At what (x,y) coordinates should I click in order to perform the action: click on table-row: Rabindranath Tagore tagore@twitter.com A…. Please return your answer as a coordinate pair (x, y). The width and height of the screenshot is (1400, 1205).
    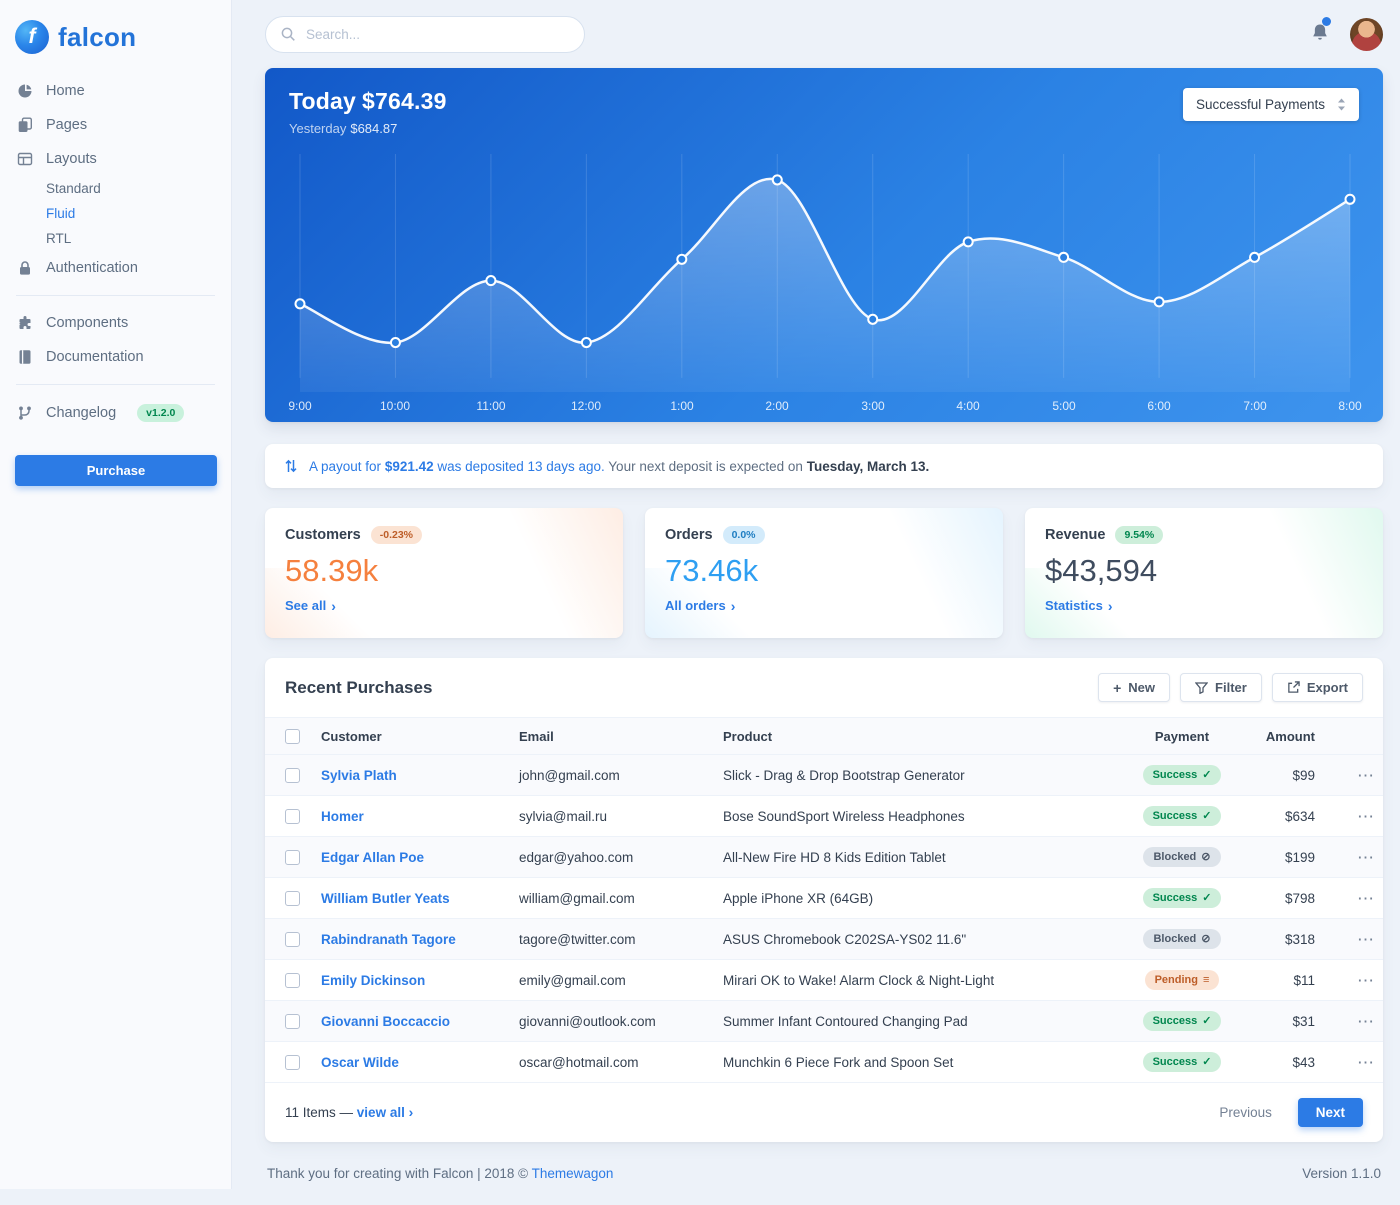
    Looking at the image, I should click on (824, 939).